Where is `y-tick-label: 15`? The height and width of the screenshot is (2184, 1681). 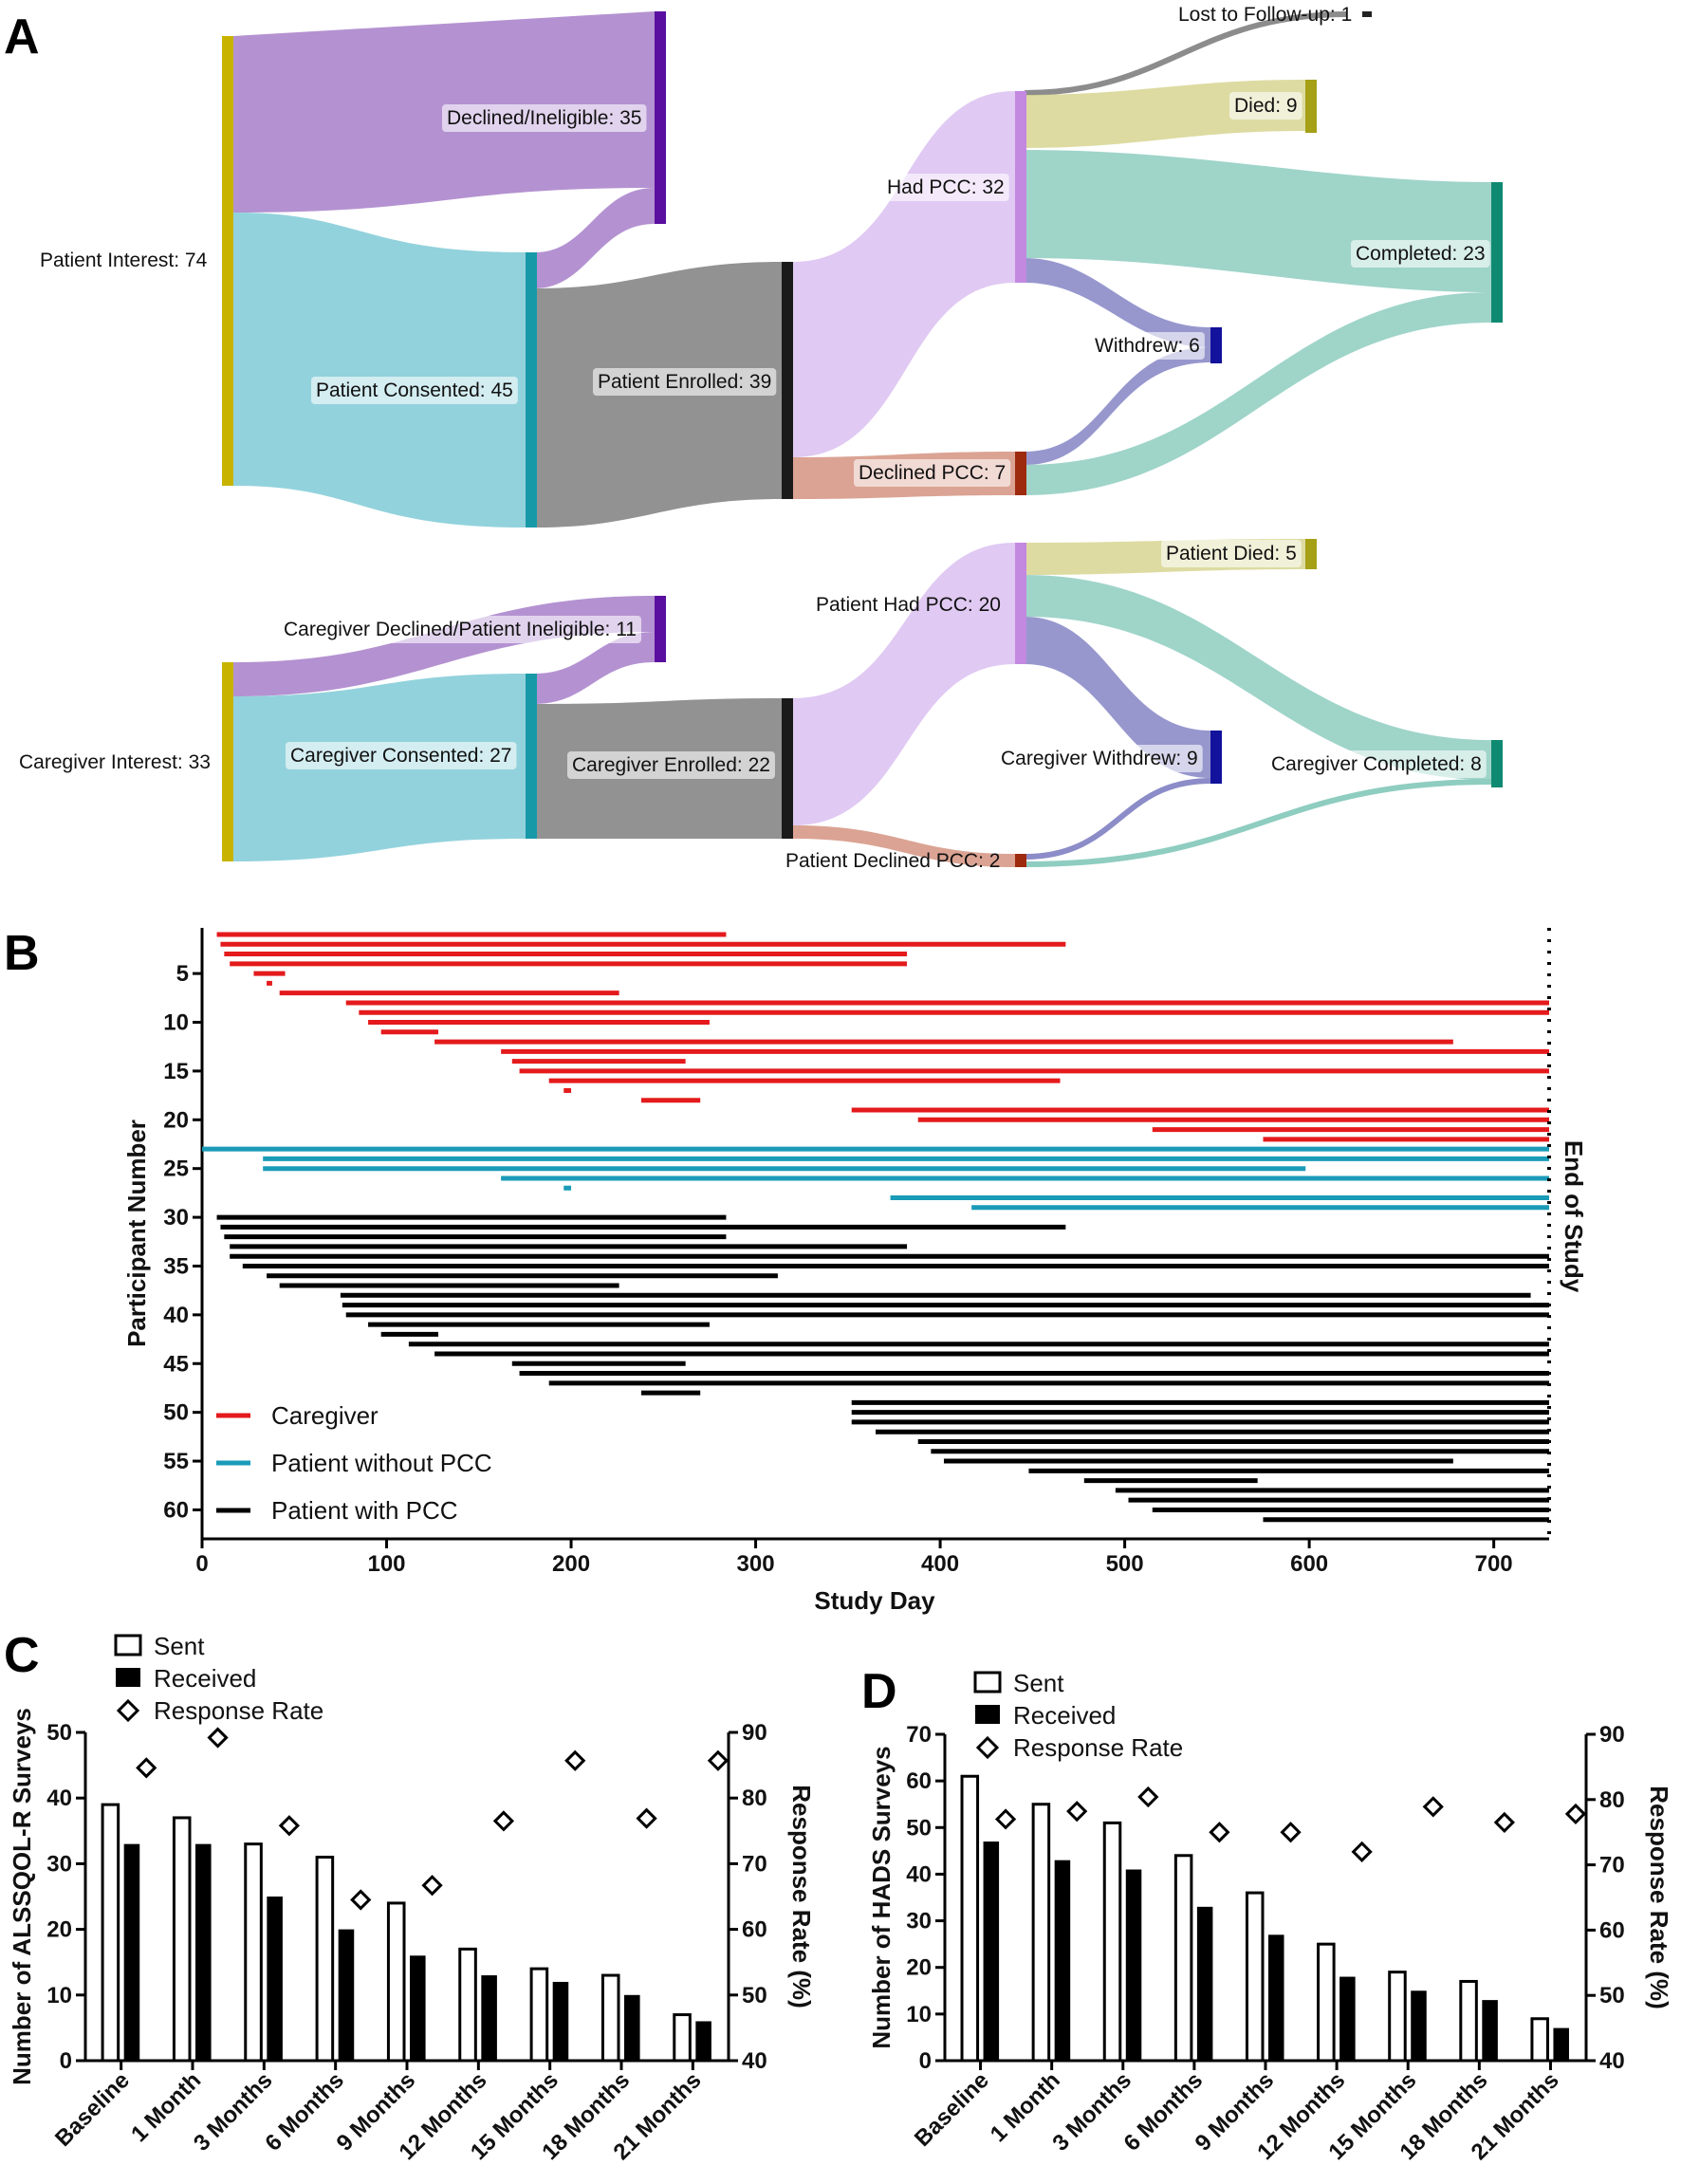
y-tick-label: 15 is located at coordinates (176, 1071).